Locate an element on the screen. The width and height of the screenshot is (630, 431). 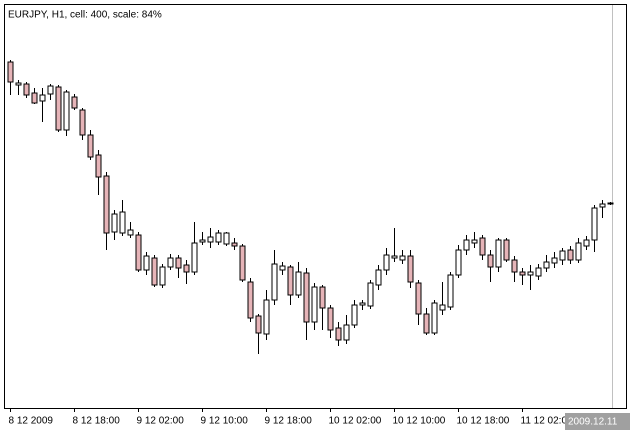
x-tick-label: 9 12 10:00 is located at coordinates (225, 421).